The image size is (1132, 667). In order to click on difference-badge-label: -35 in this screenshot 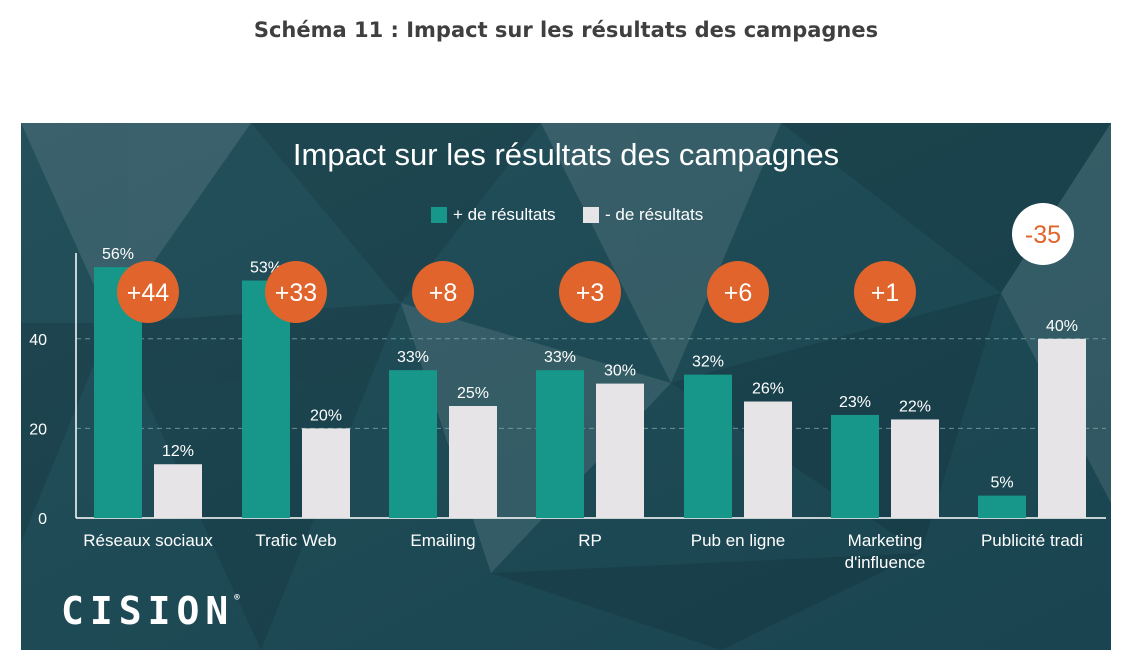, I will do `click(1043, 235)`.